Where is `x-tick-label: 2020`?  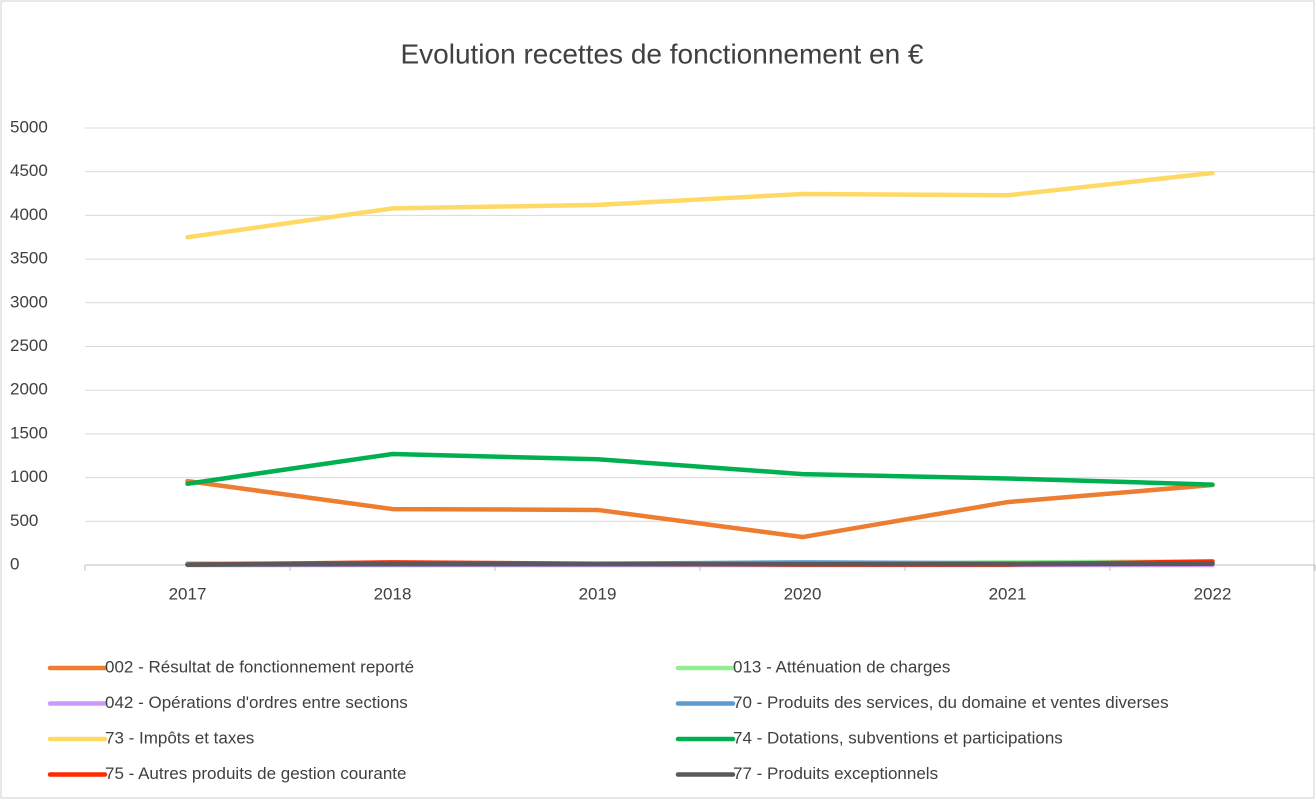 x-tick-label: 2020 is located at coordinates (803, 593).